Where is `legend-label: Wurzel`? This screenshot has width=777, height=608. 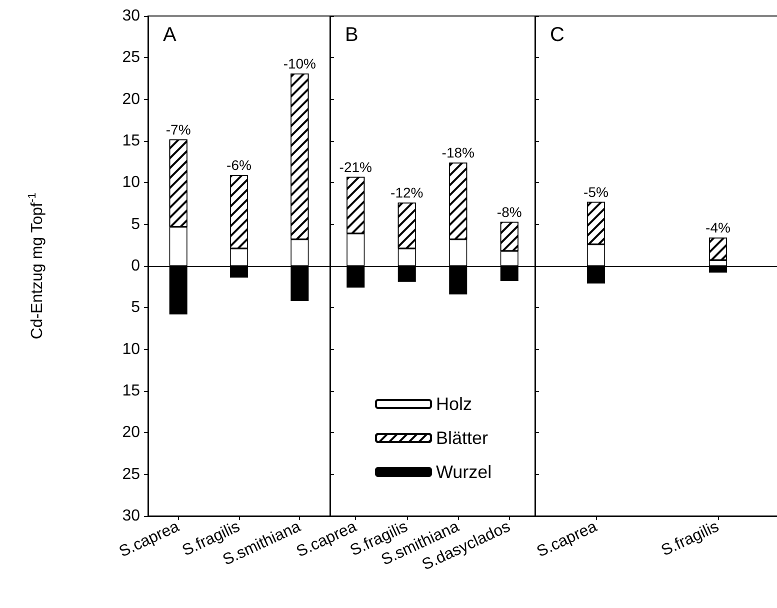 legend-label: Wurzel is located at coordinates (464, 472).